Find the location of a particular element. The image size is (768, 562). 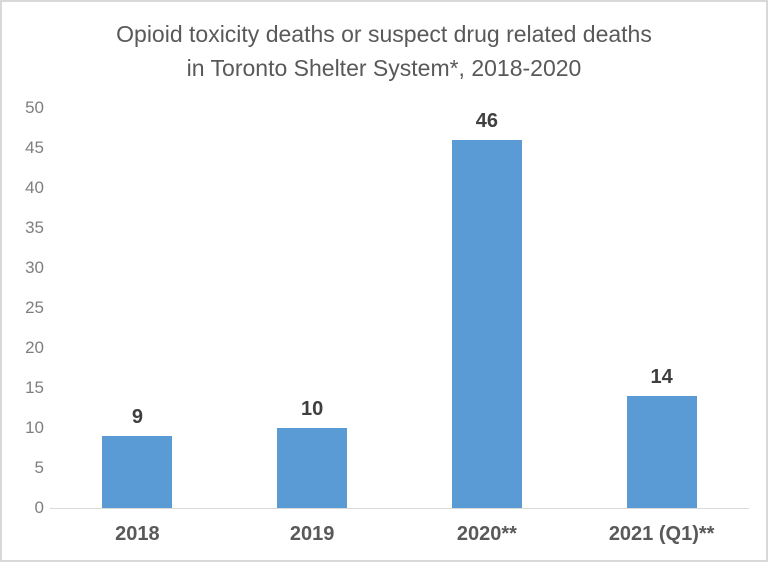

y-tick-label-35: 35 is located at coordinates (34, 227).